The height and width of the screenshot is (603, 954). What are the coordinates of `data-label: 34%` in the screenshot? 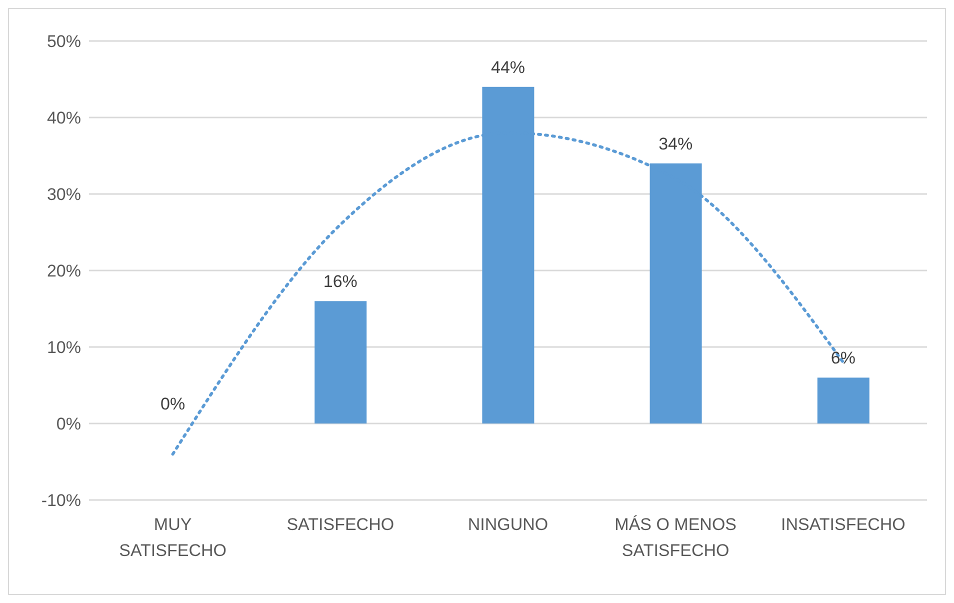 It's located at (675, 144).